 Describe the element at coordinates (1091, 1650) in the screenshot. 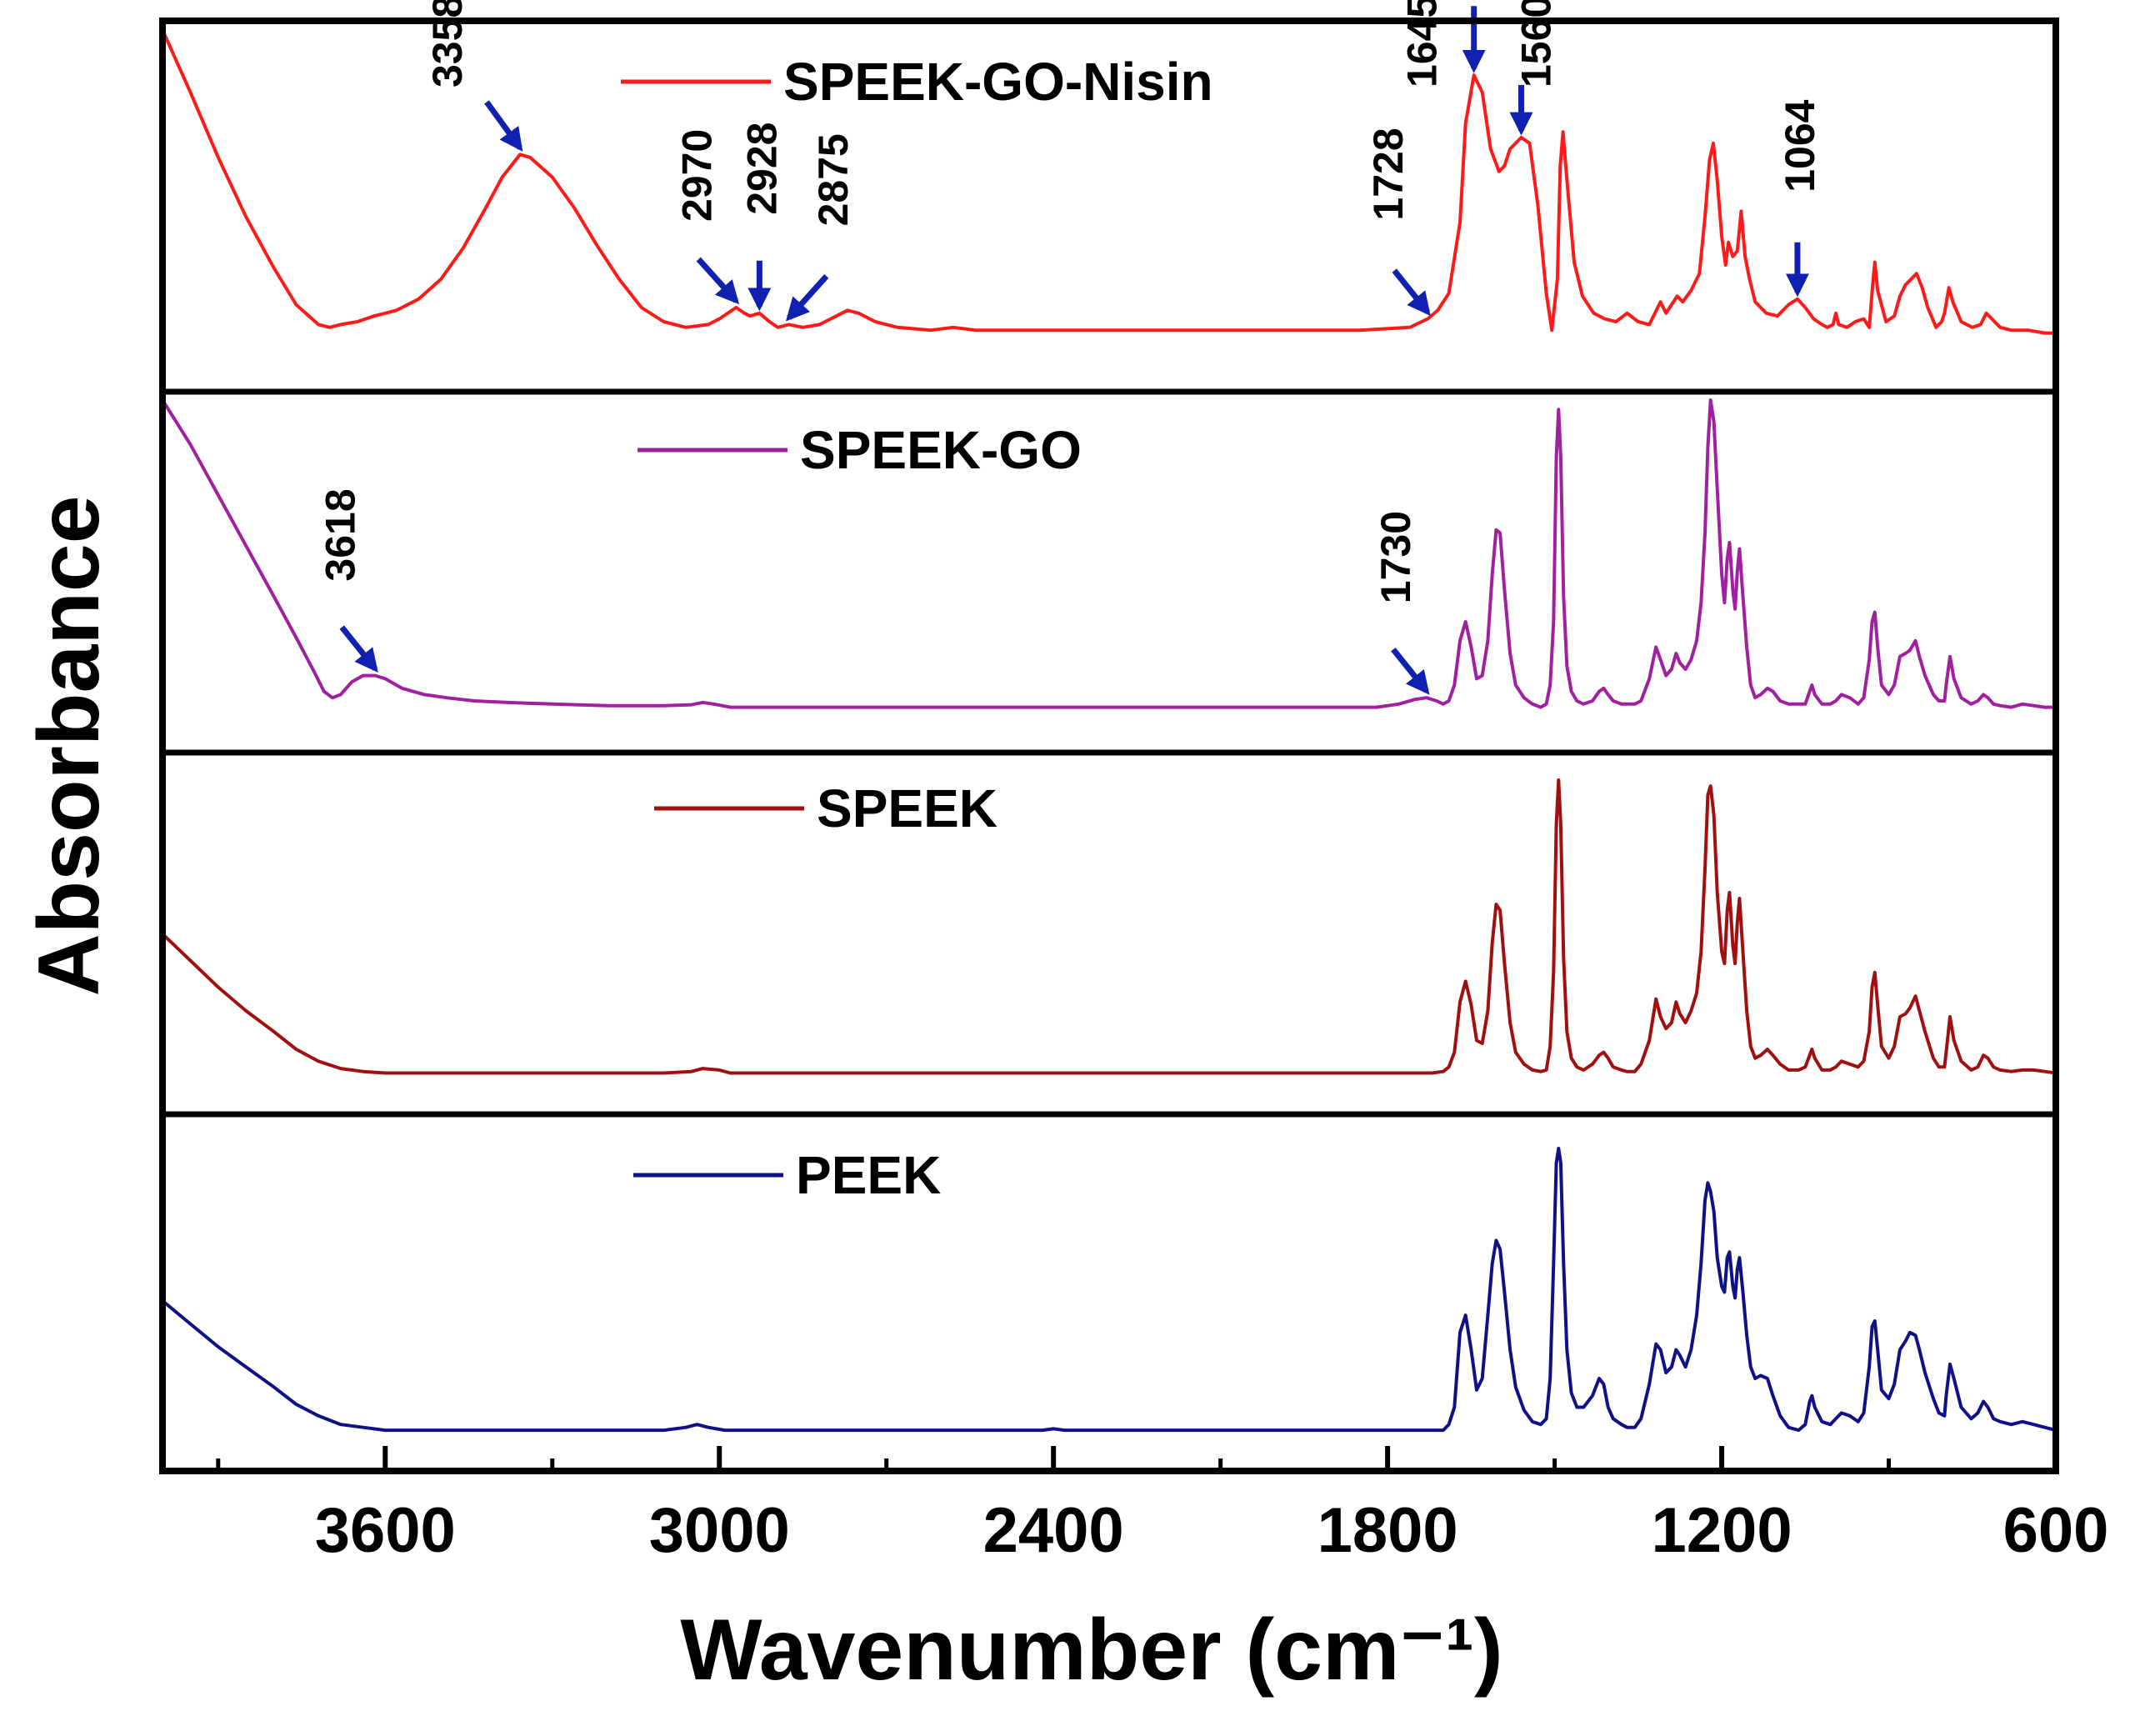

I see `x-axis-title: Wavenumber (cm⁻¹)` at that location.